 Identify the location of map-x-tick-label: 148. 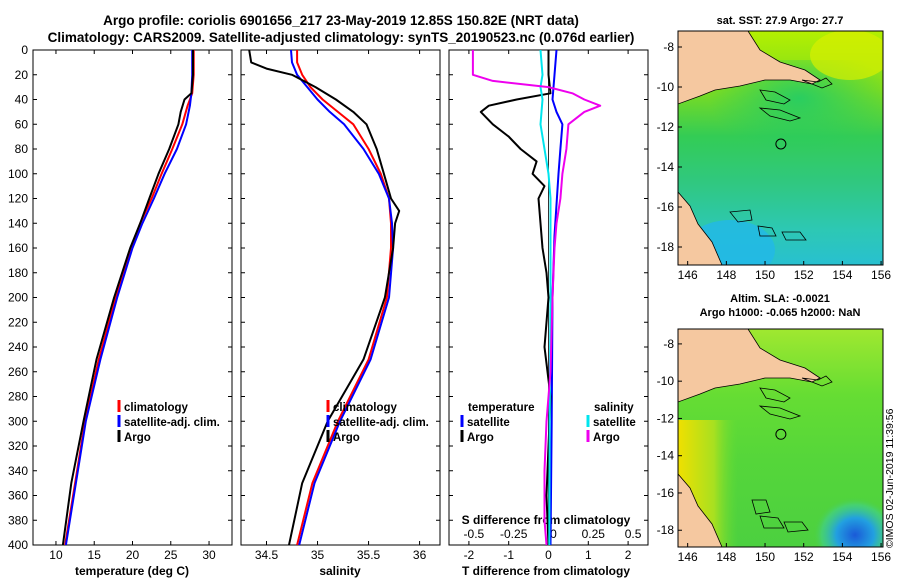
(726, 557).